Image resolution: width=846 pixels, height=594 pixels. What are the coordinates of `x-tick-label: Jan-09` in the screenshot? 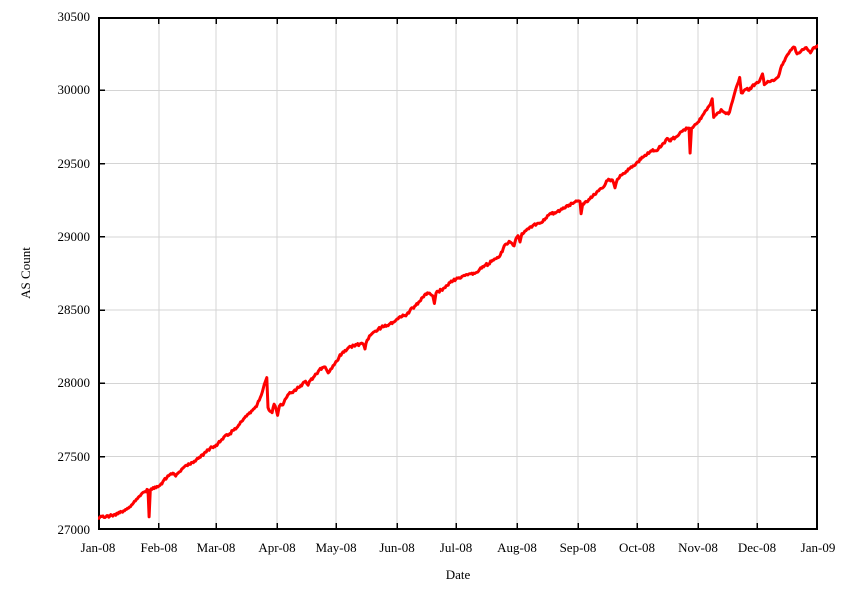 It's located at (818, 547).